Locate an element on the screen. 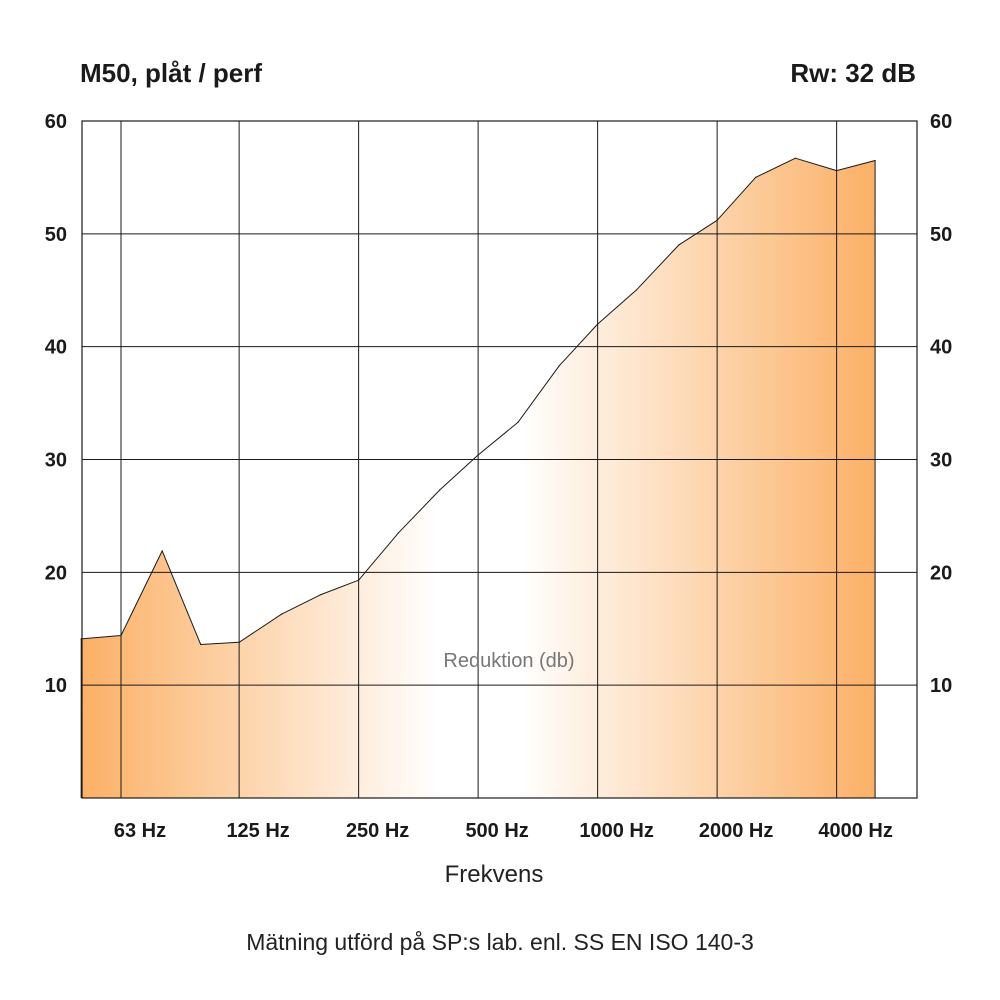  x-tick-label: 1000 Hz is located at coordinates (616, 831).